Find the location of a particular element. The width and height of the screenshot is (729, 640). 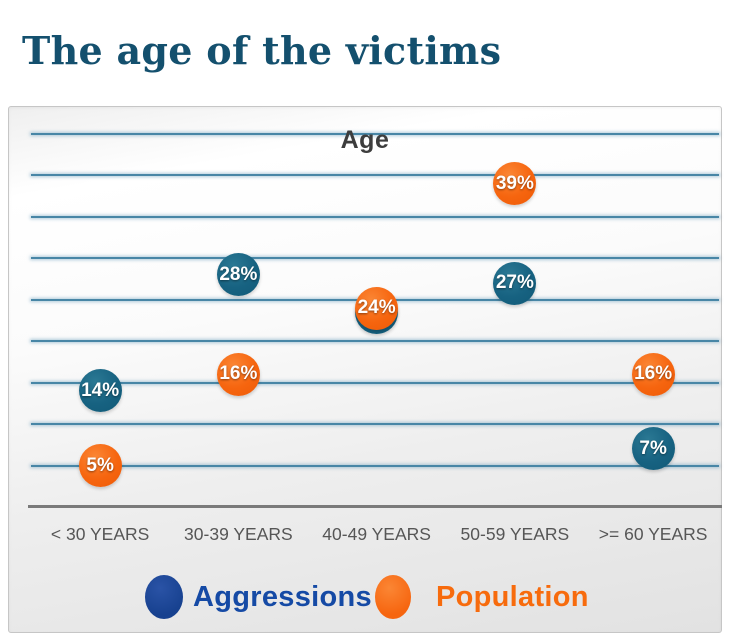

gridline-30pct is located at coordinates (375, 258).